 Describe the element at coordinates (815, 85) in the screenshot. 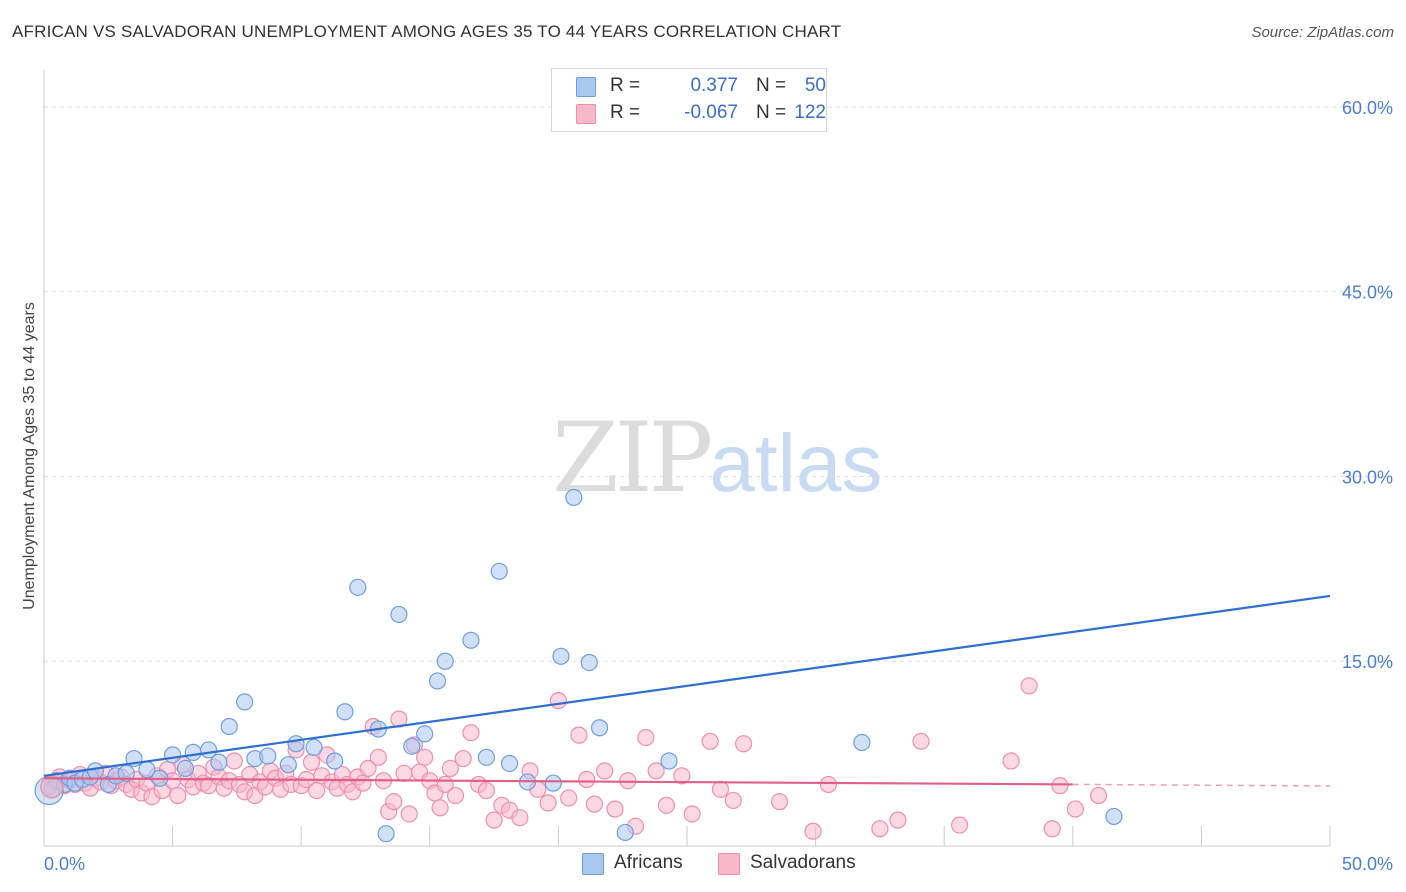

I see `legend-n-value: 50` at that location.